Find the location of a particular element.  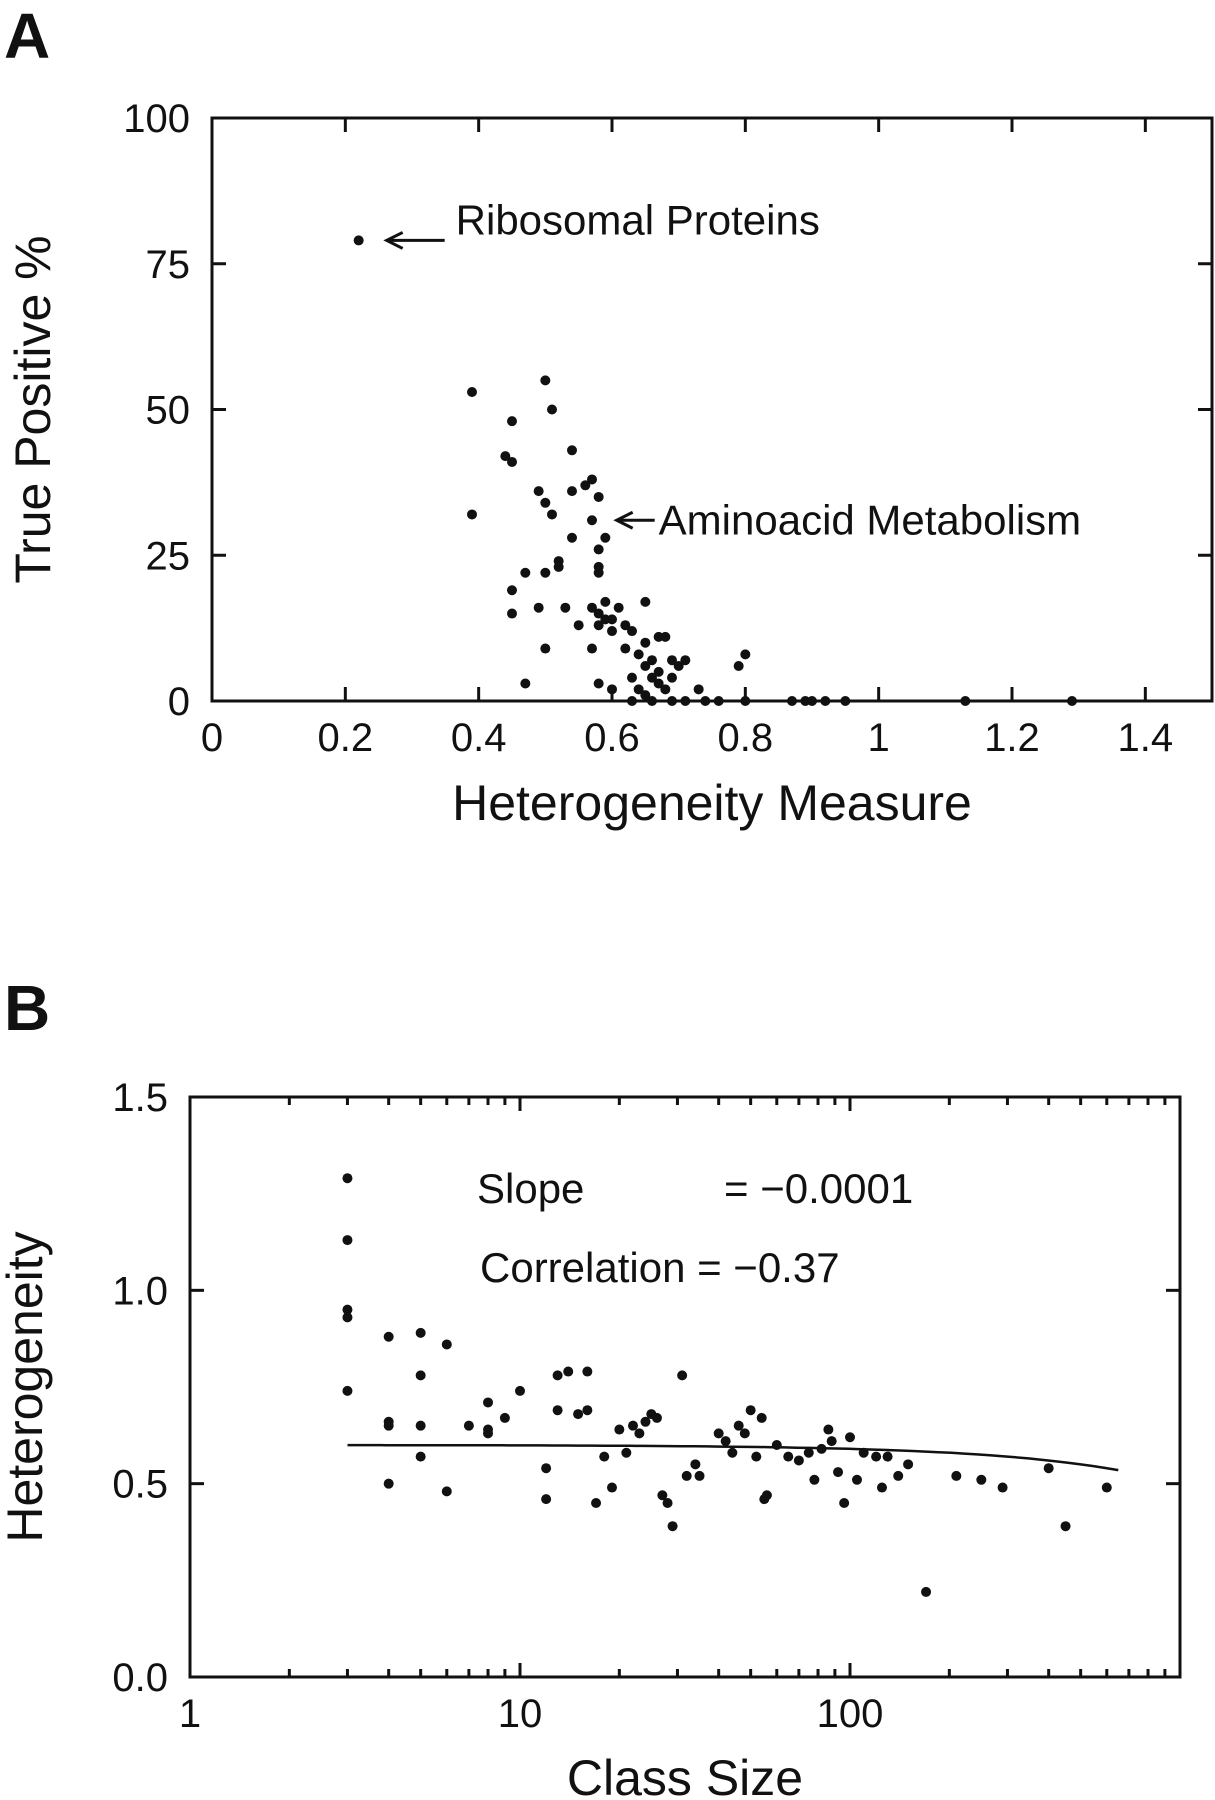

x-tick-label: 100 is located at coordinates (850, 1714).